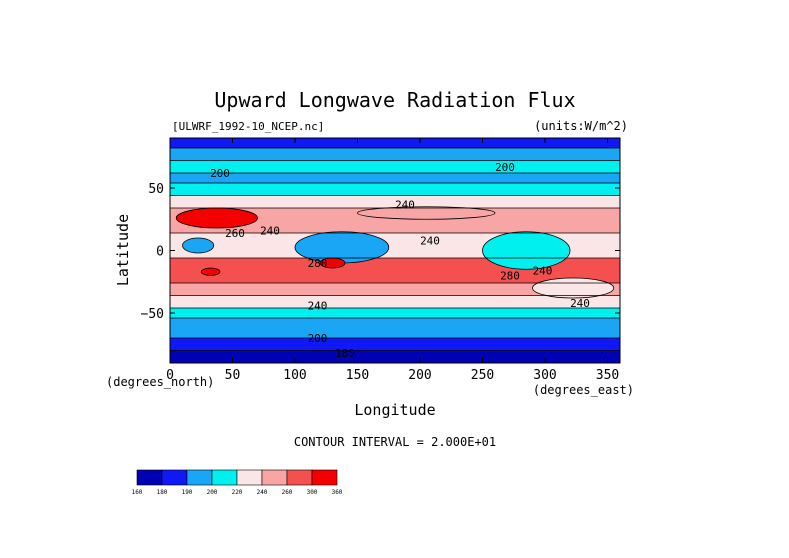  What do you see at coordinates (395, 442) in the screenshot?
I see `contour-interval-note: CONTOUR INTERVAL = 2.000E+01` at bounding box center [395, 442].